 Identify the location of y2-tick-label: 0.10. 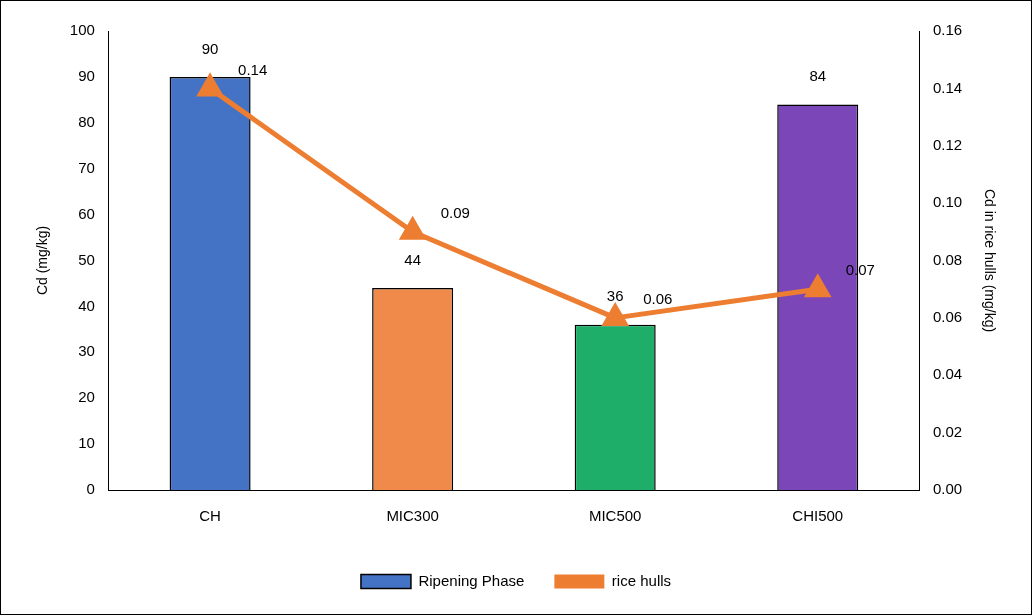
(948, 202).